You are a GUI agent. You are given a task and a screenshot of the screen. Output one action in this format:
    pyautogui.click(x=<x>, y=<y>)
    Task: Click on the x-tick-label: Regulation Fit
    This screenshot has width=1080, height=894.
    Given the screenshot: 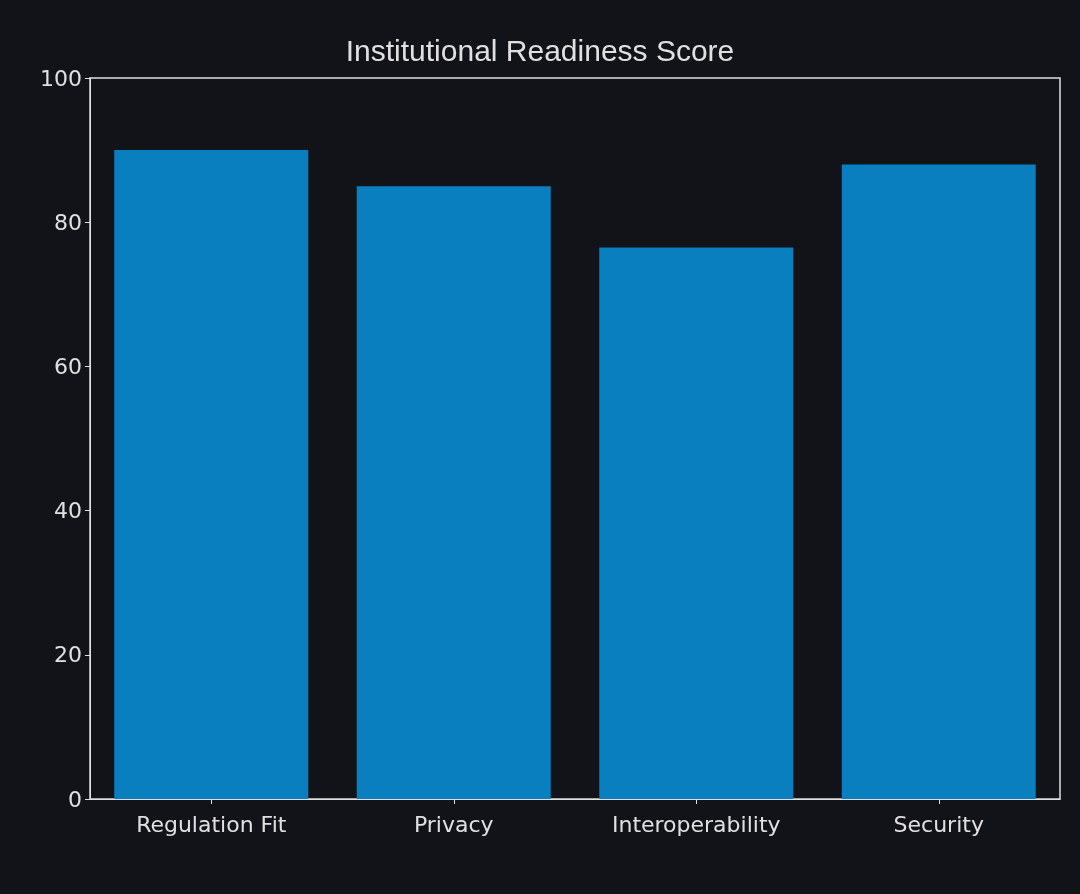 What is the action you would take?
    pyautogui.click(x=211, y=824)
    